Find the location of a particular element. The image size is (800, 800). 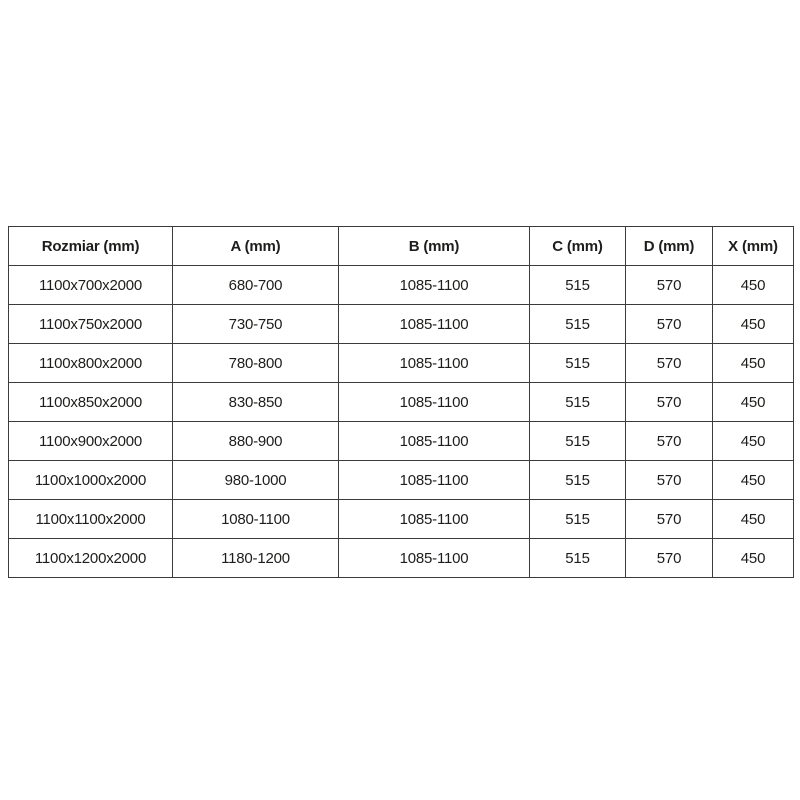

cell-size: 1100x850x2000 is located at coordinates (90, 402).